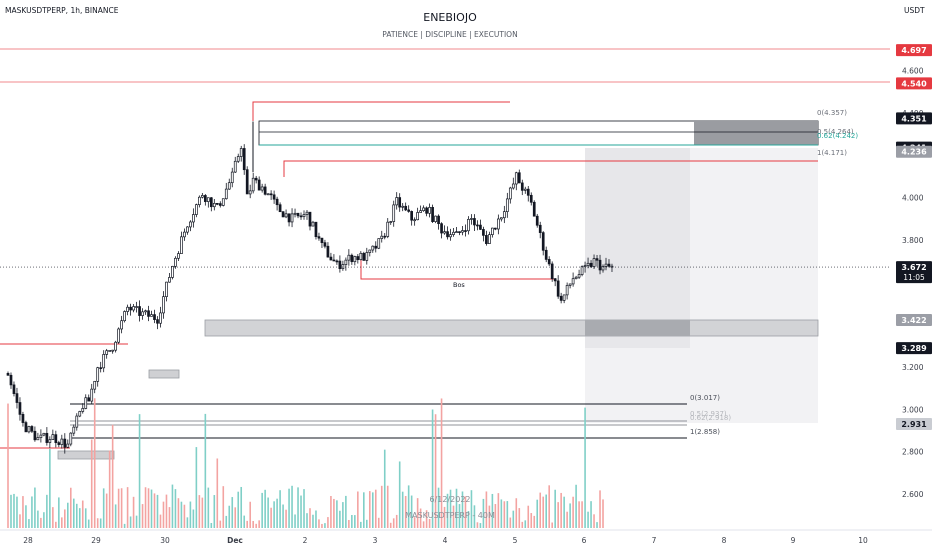 This screenshot has height=550, width=932. I want to click on price-badge: 4.697, so click(914, 50).